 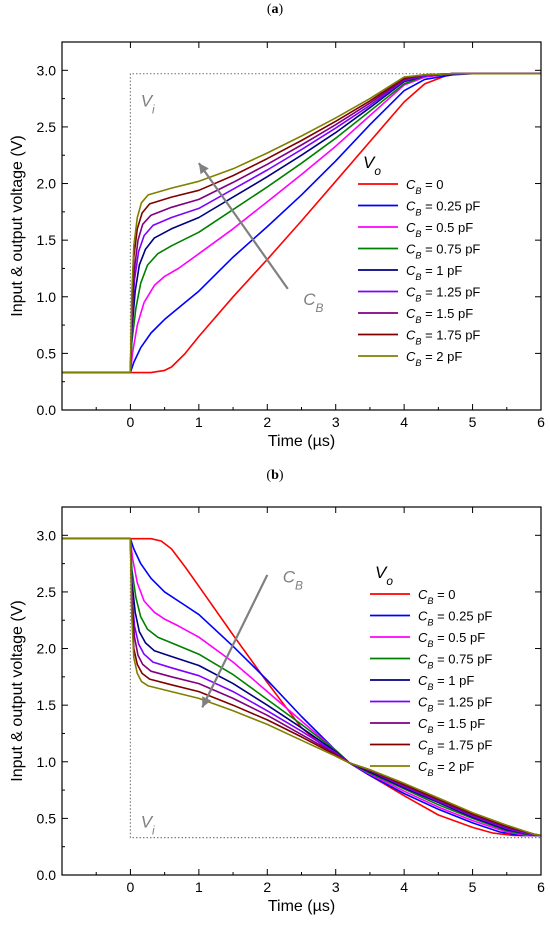 I want to click on chart-b-ytick-label-3: 1.5, so click(x=47, y=705).